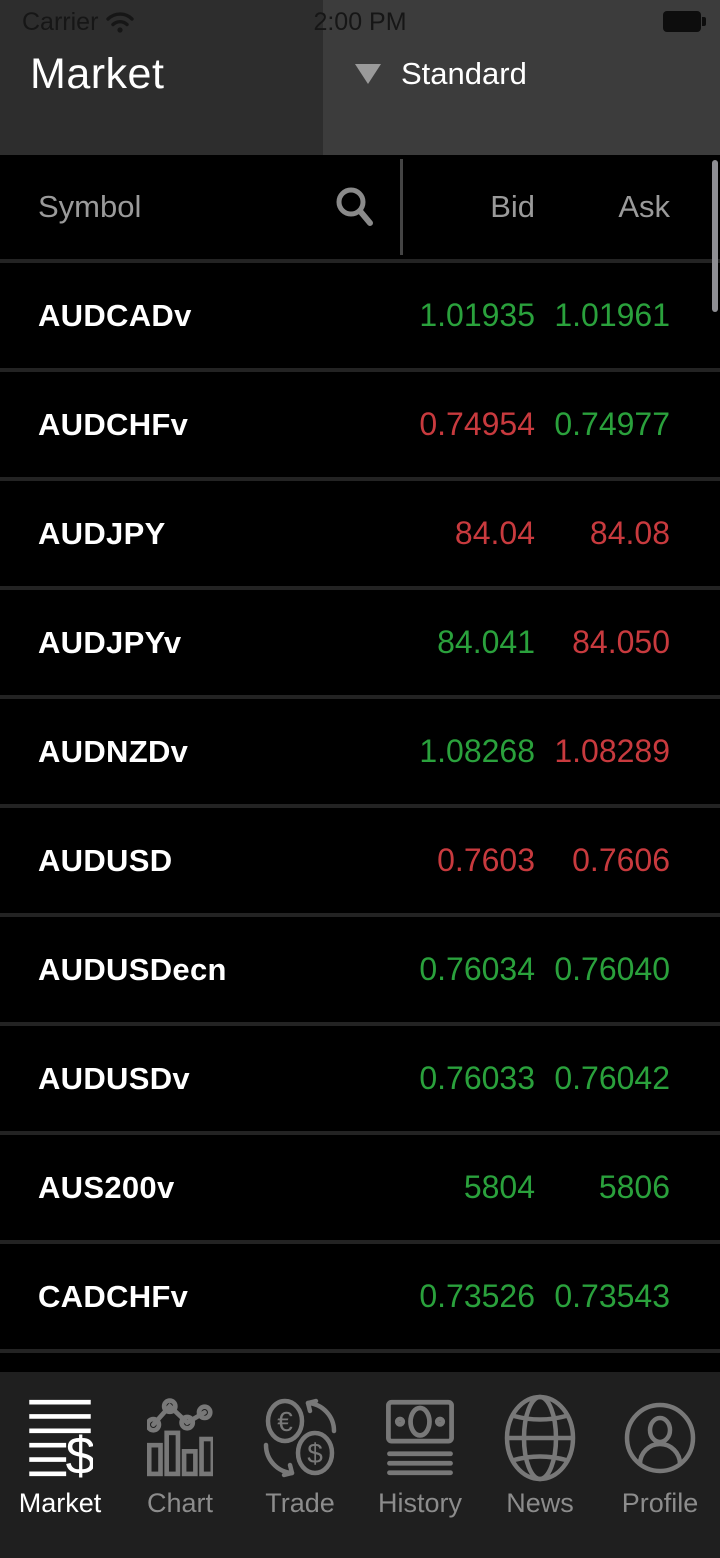 This screenshot has height=1558, width=720. Describe the element at coordinates (105, 860) in the screenshot. I see `symbol-name: AUDUSD` at that location.